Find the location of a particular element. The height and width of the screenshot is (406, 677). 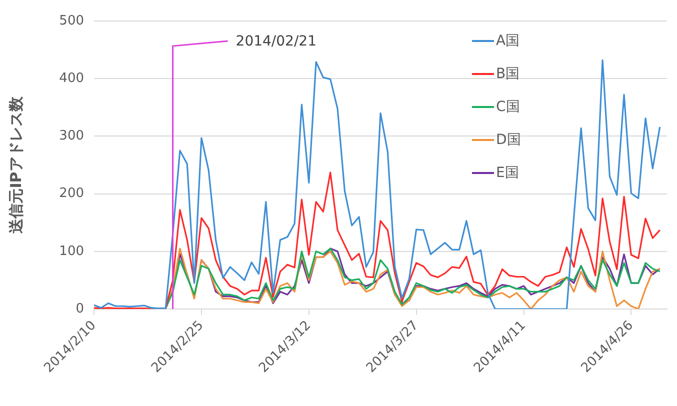

y-tick-label: 400 is located at coordinates (71, 78).